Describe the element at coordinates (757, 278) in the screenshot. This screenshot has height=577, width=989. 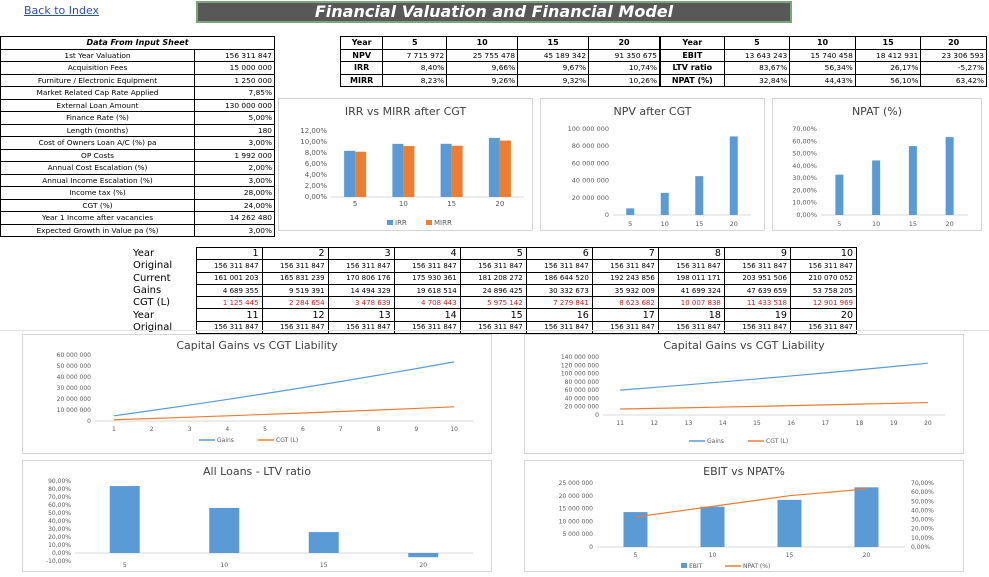
I see `grid-cell: 203 951 506` at that location.